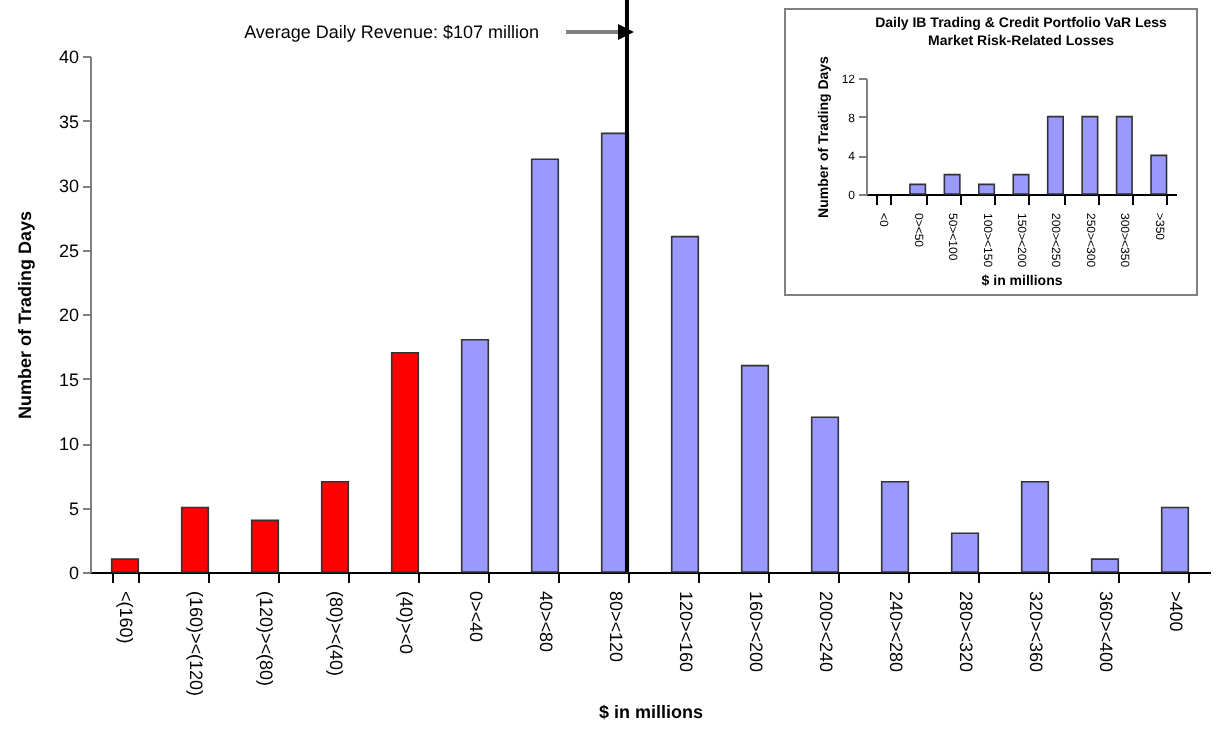  Describe the element at coordinates (651, 712) in the screenshot. I see `x-axis-title: $ in millions` at that location.